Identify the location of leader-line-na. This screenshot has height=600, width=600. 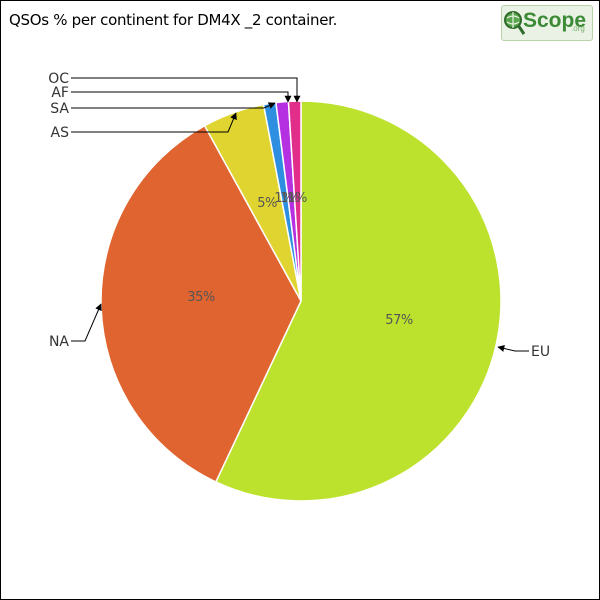
(86, 322).